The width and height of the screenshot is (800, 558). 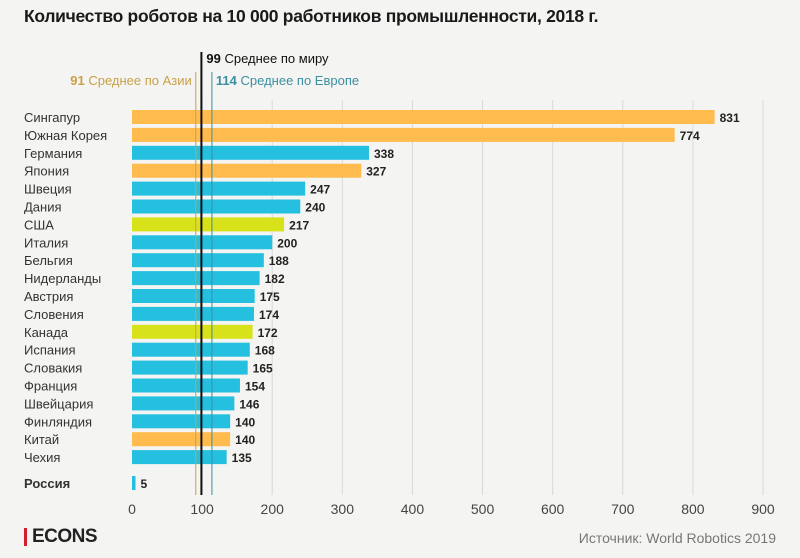 I want to click on category-label: Финляндия, so click(x=58, y=421).